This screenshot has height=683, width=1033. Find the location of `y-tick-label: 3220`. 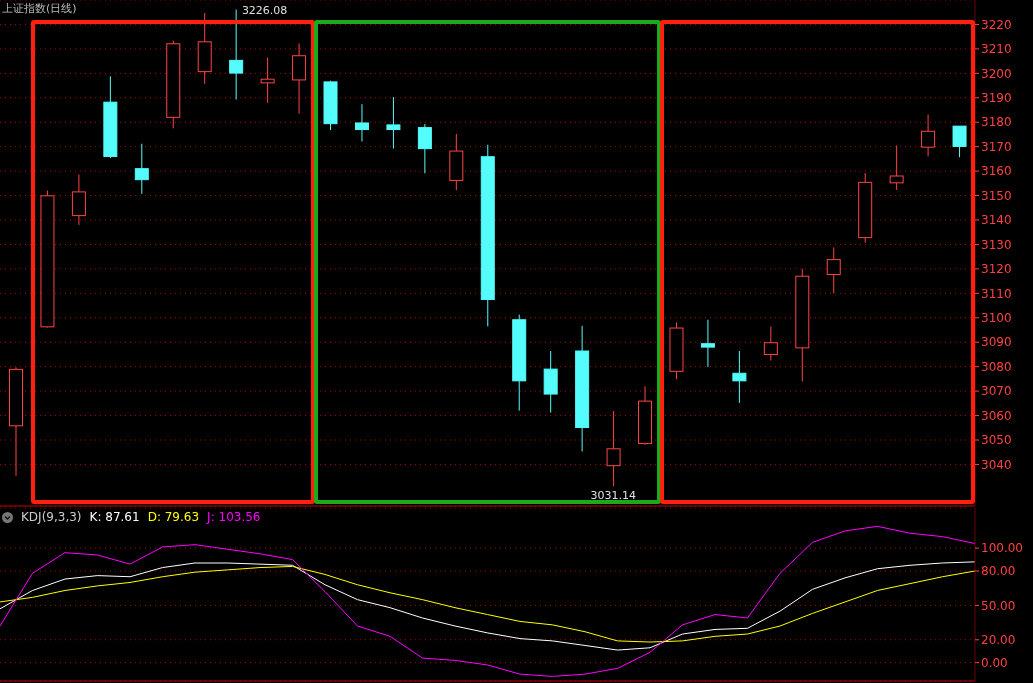

y-tick-label: 3220 is located at coordinates (996, 24).